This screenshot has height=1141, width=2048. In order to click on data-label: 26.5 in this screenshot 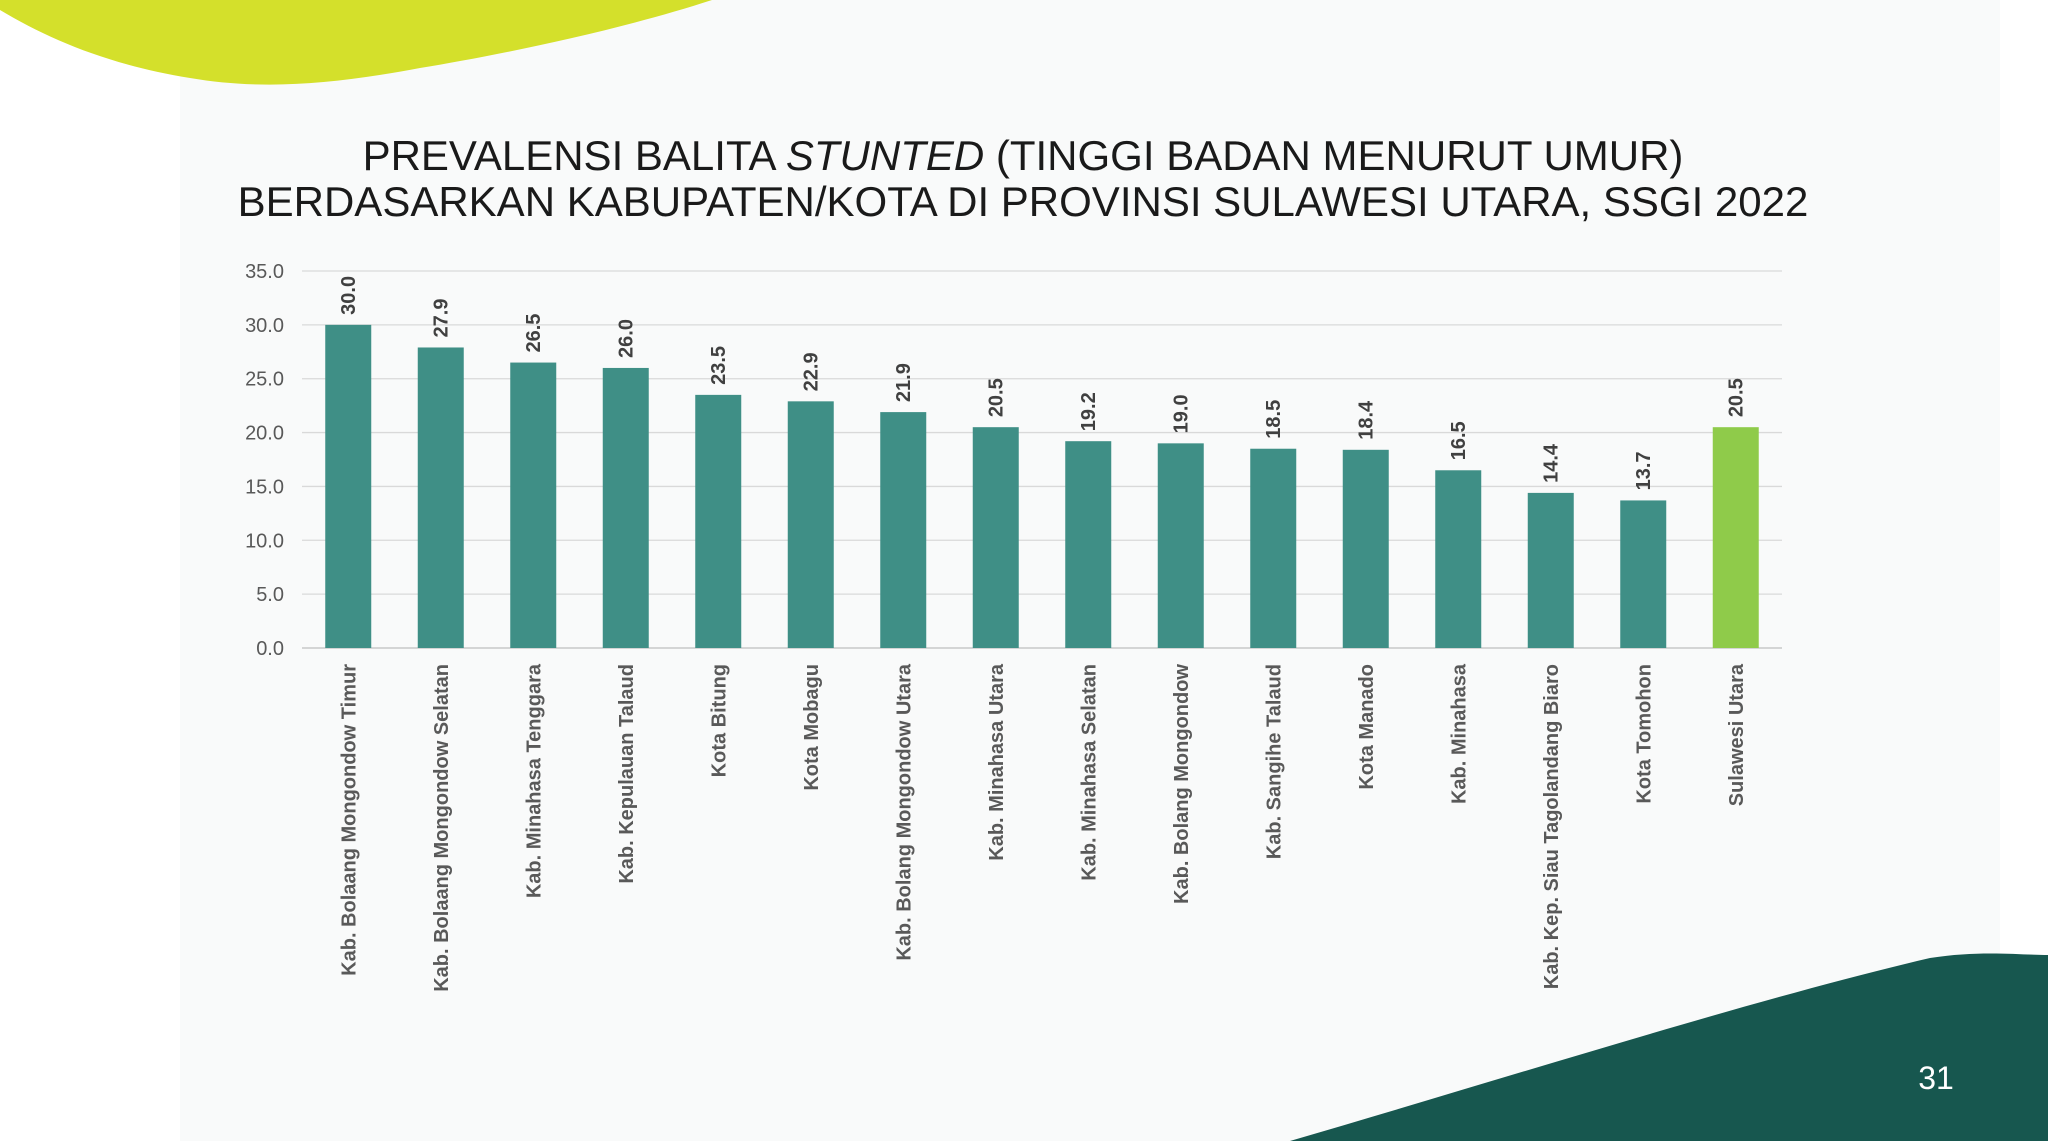, I will do `click(534, 333)`.